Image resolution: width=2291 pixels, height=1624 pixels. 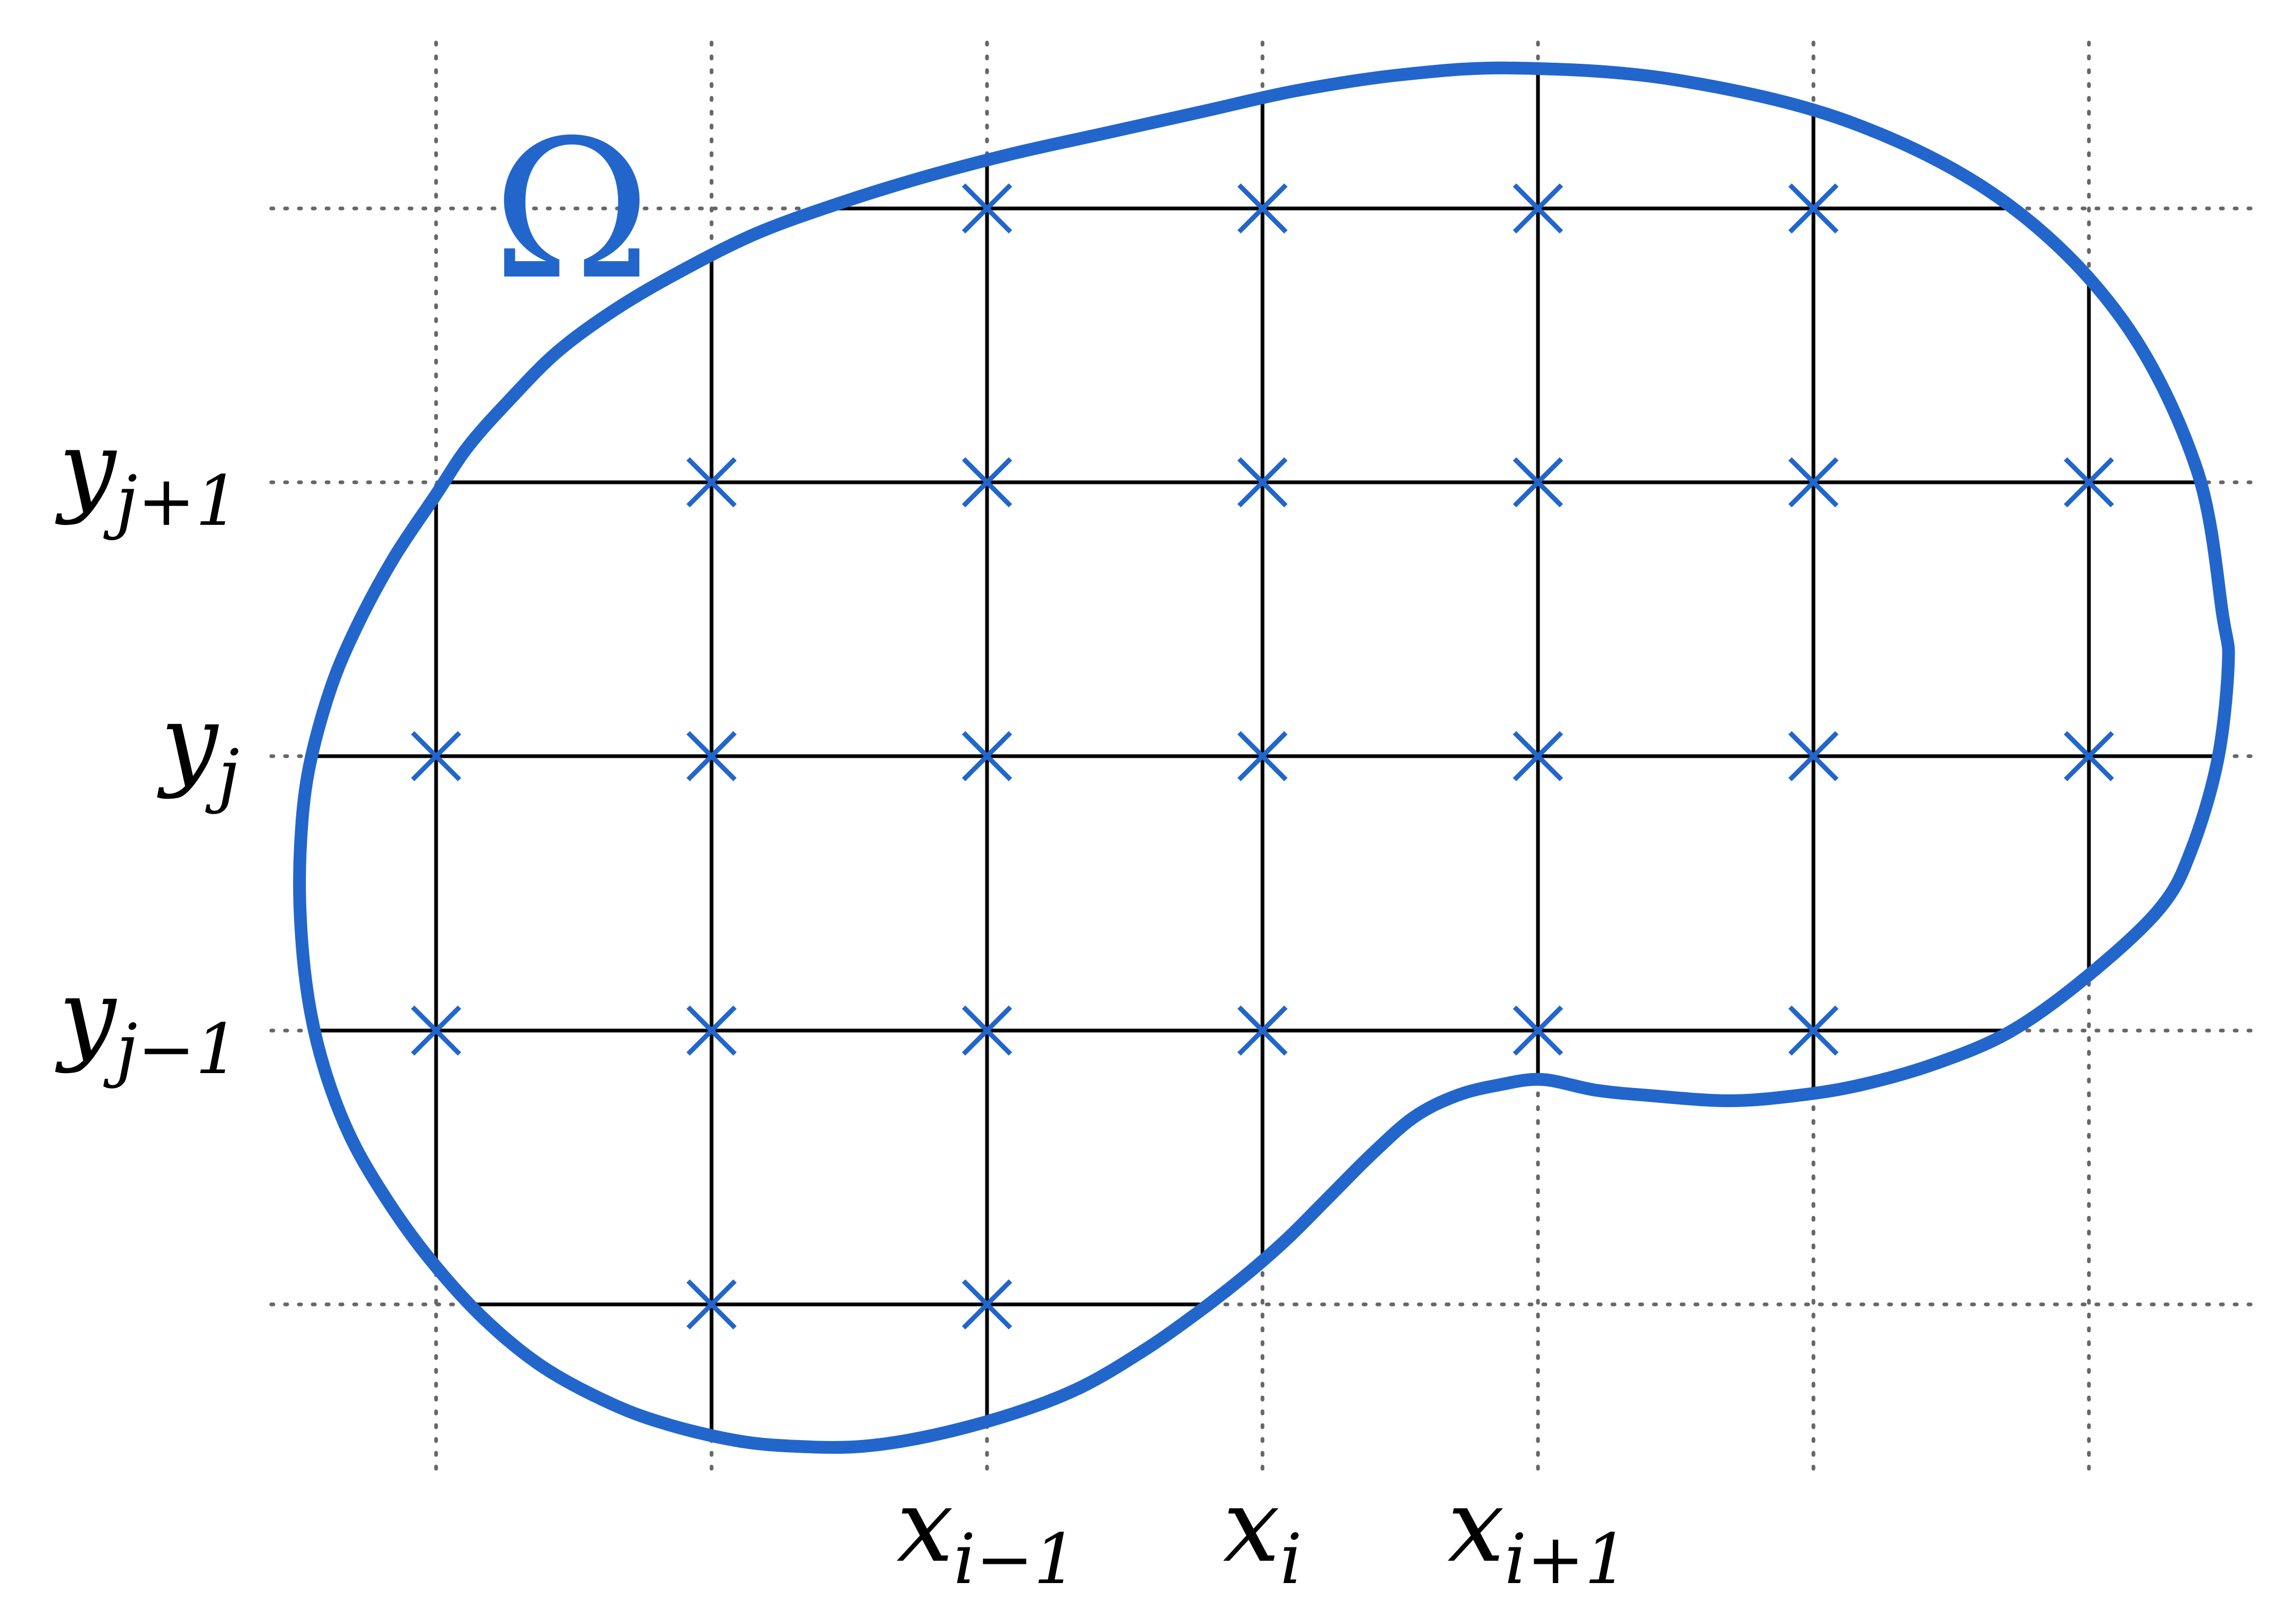 What do you see at coordinates (1262, 1533) in the screenshot?
I see `x-label-i: xi` at bounding box center [1262, 1533].